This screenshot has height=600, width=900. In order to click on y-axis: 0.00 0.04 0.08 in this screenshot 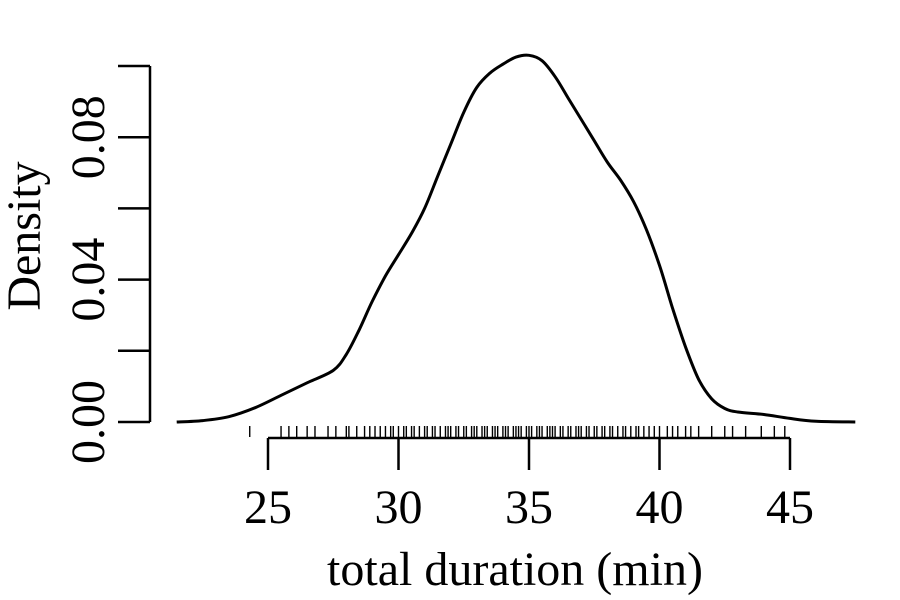, I will do `click(107, 264)`.